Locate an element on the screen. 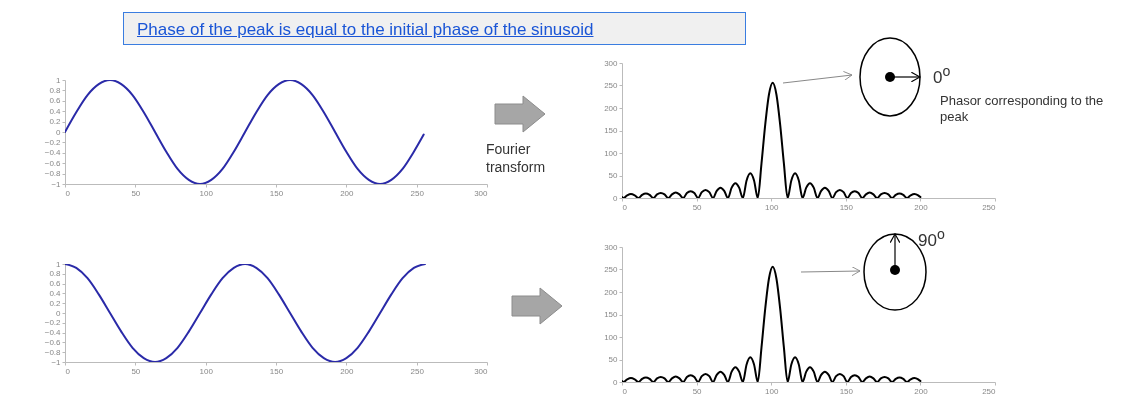 This screenshot has width=1131, height=406. annotation: Fourier transform is located at coordinates (516, 158).